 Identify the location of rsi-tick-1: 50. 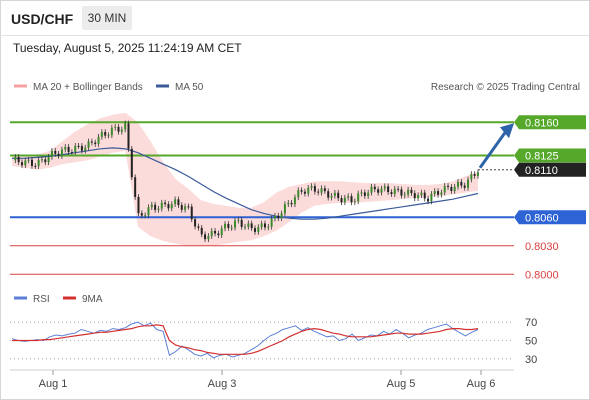
(531, 342).